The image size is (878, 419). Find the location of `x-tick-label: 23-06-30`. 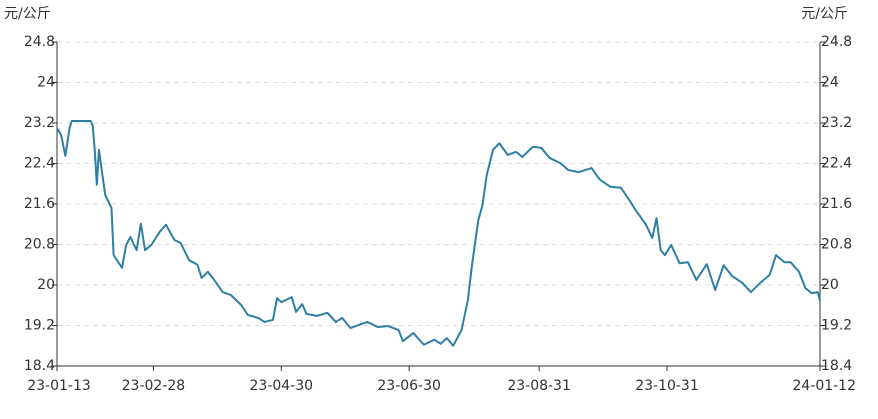

x-tick-label: 23-06-30 is located at coordinates (409, 386).